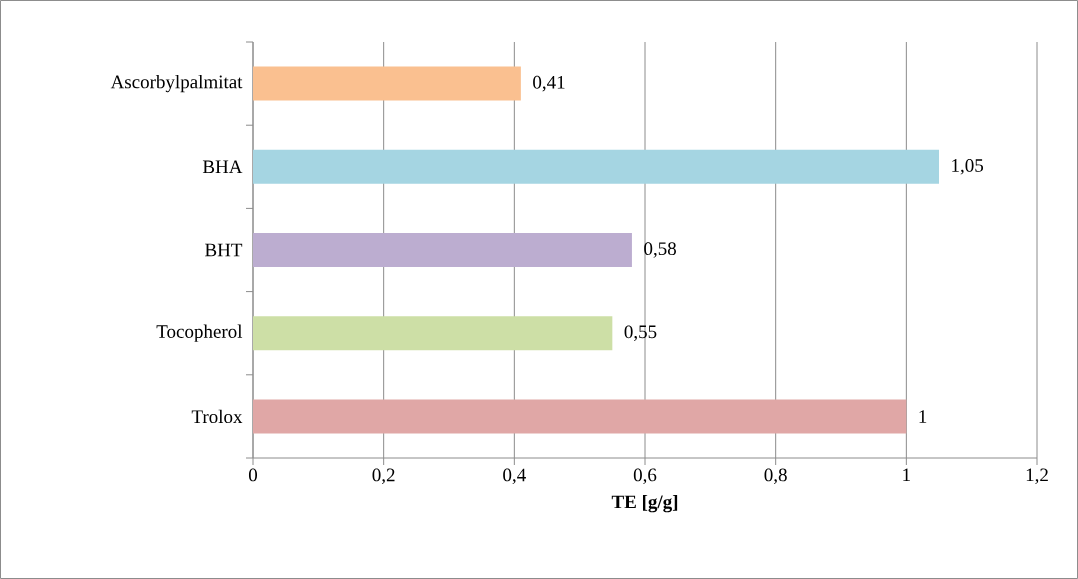 This screenshot has height=579, width=1078. What do you see at coordinates (775, 476) in the screenshot?
I see `x-tick-label: 0,8` at bounding box center [775, 476].